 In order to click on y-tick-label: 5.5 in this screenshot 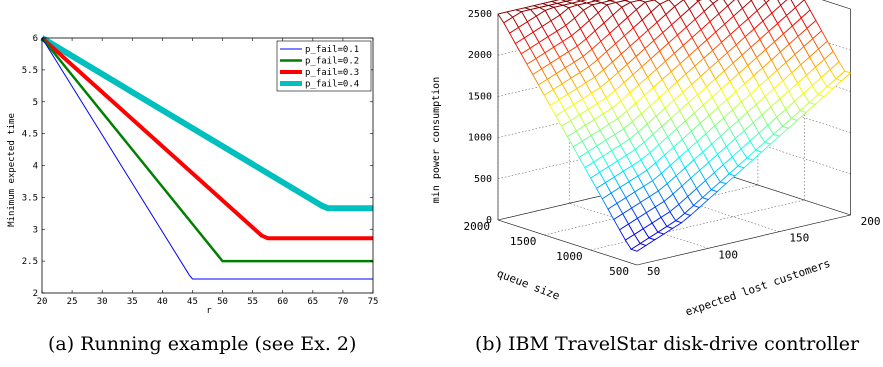, I will do `click(30, 71)`.